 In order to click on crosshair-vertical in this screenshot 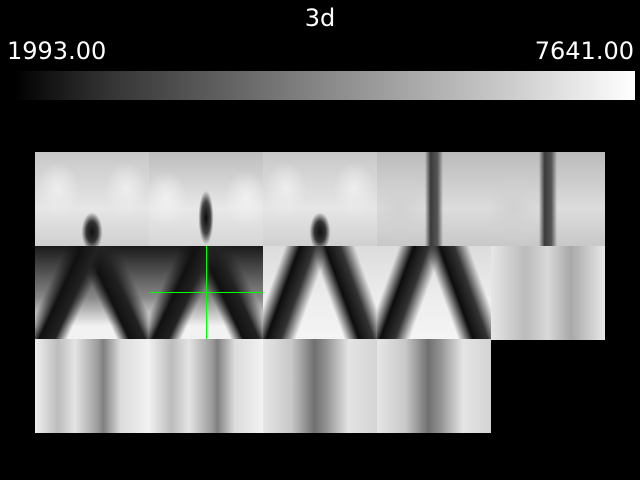, I will do `click(206, 292)`.